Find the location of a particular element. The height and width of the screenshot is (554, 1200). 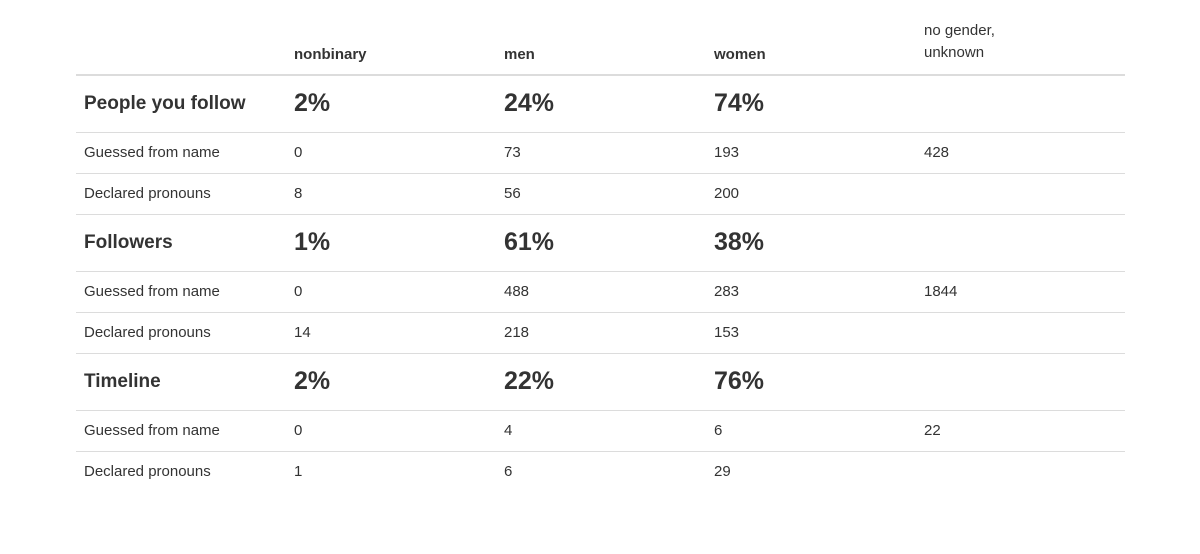

value-women: 29 is located at coordinates (722, 472).